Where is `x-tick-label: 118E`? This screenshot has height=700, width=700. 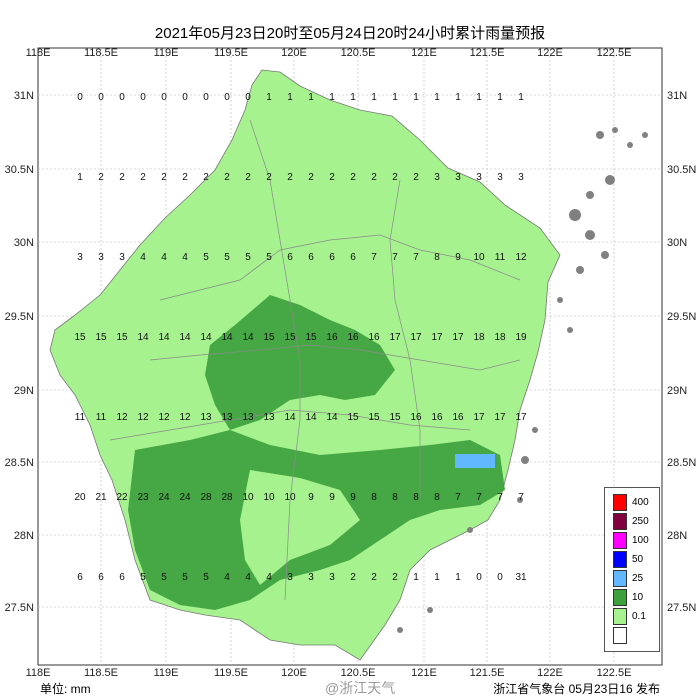
x-tick-label: 118E is located at coordinates (38, 673).